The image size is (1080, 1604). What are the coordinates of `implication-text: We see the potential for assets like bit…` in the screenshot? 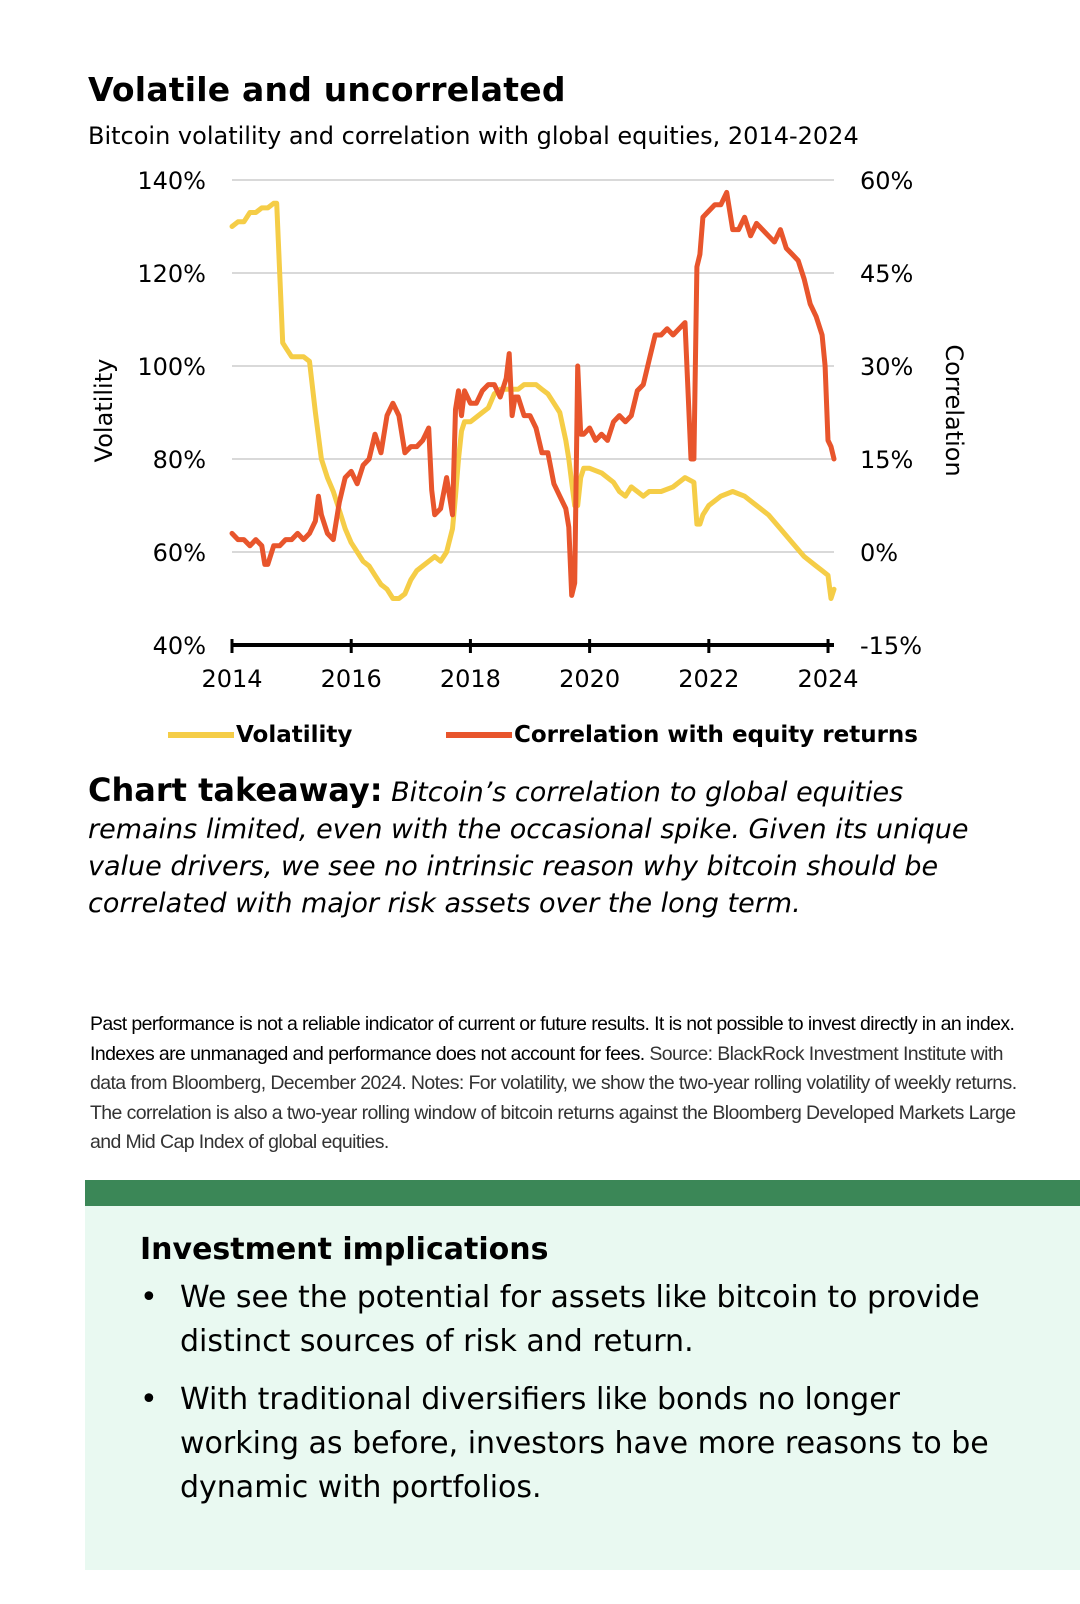 It's located at (580, 1319).